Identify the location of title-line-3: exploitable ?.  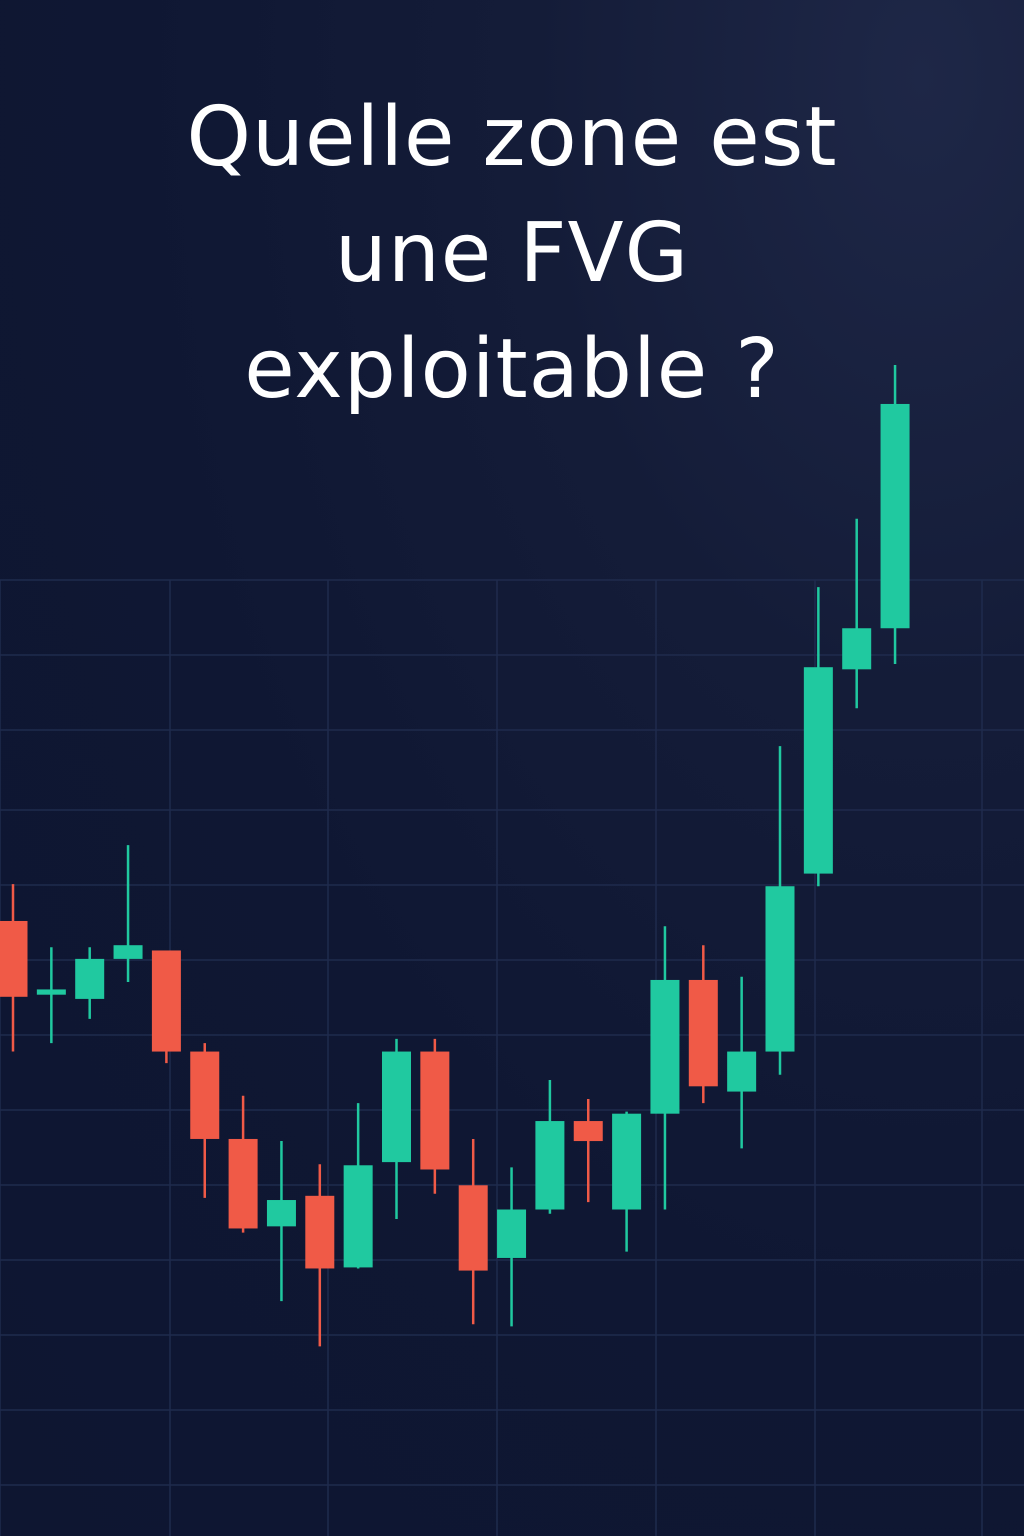
(512, 369).